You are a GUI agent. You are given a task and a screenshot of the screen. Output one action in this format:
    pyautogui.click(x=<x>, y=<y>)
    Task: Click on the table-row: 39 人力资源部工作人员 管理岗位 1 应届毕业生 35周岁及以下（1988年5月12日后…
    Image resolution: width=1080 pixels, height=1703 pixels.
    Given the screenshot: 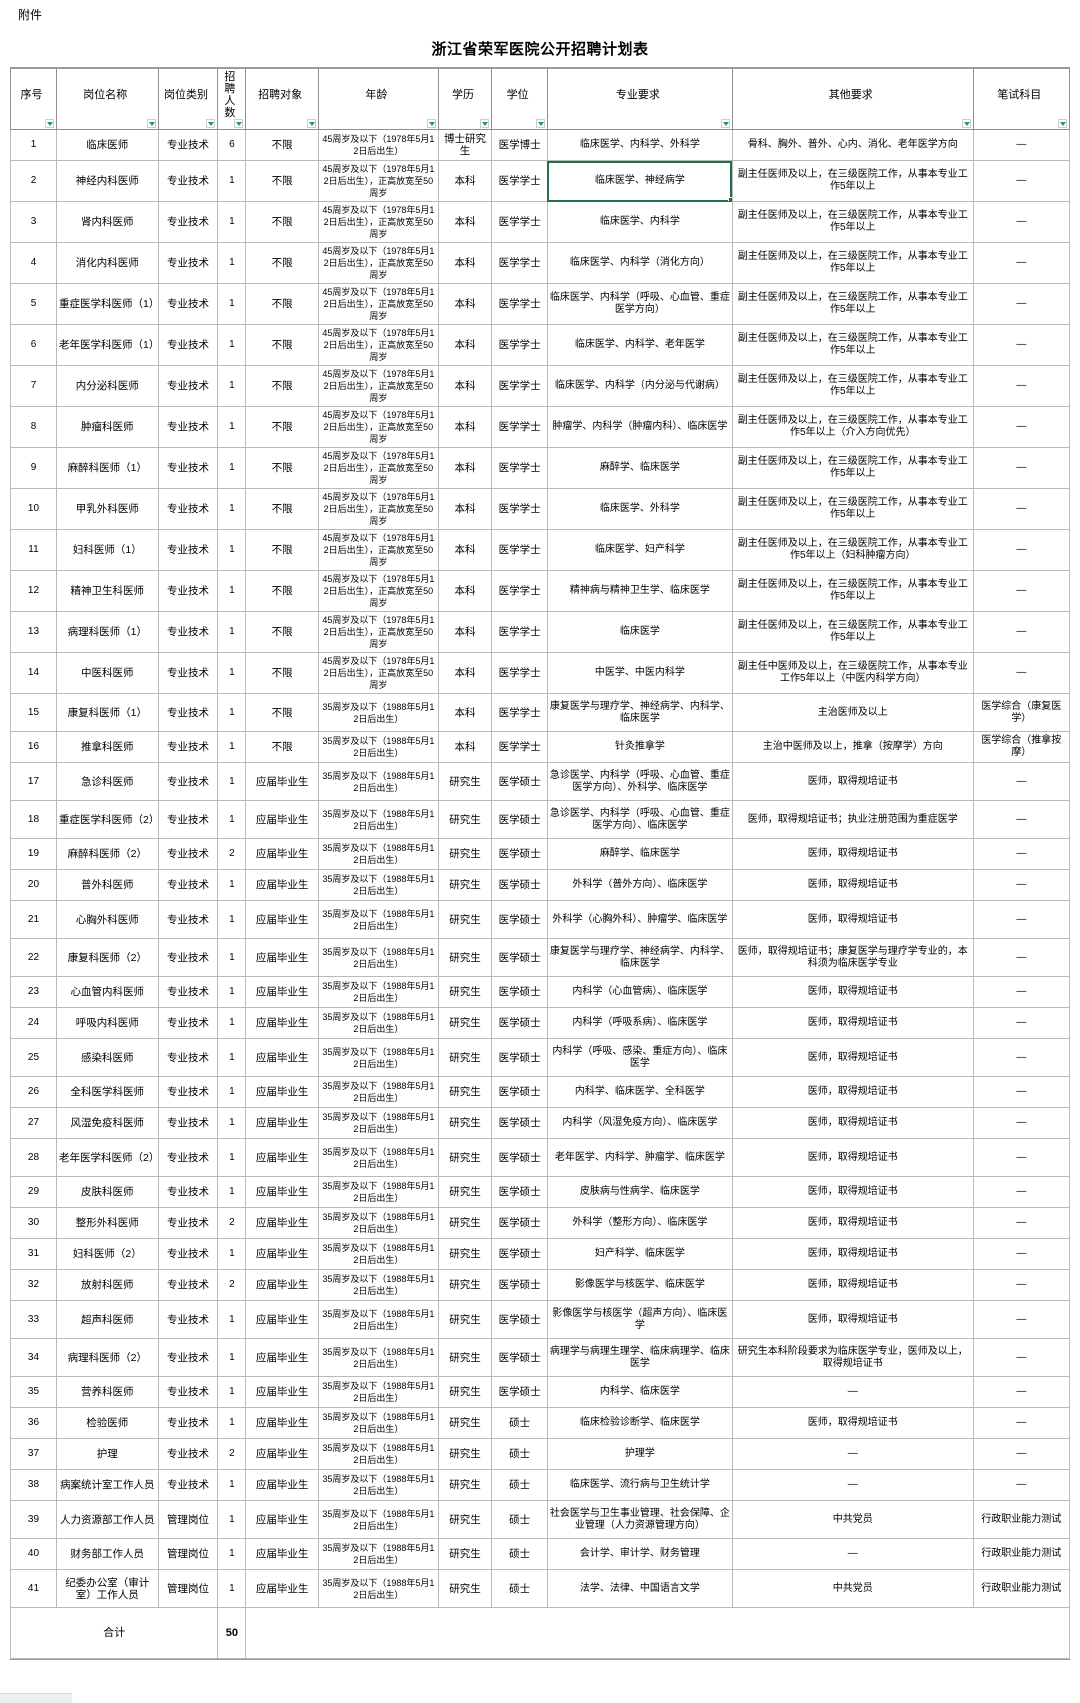 What is the action you would take?
    pyautogui.click(x=540, y=1519)
    